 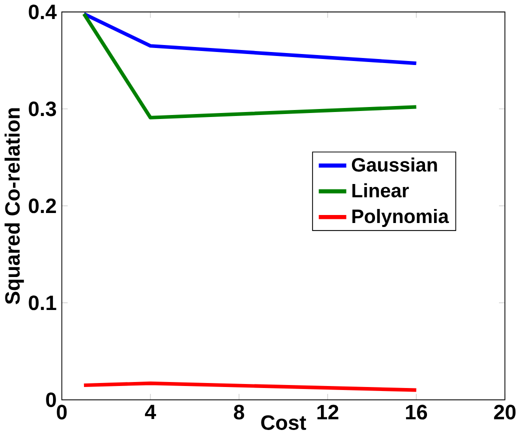 What do you see at coordinates (400, 218) in the screenshot?
I see `legend-label: Polynomia` at bounding box center [400, 218].